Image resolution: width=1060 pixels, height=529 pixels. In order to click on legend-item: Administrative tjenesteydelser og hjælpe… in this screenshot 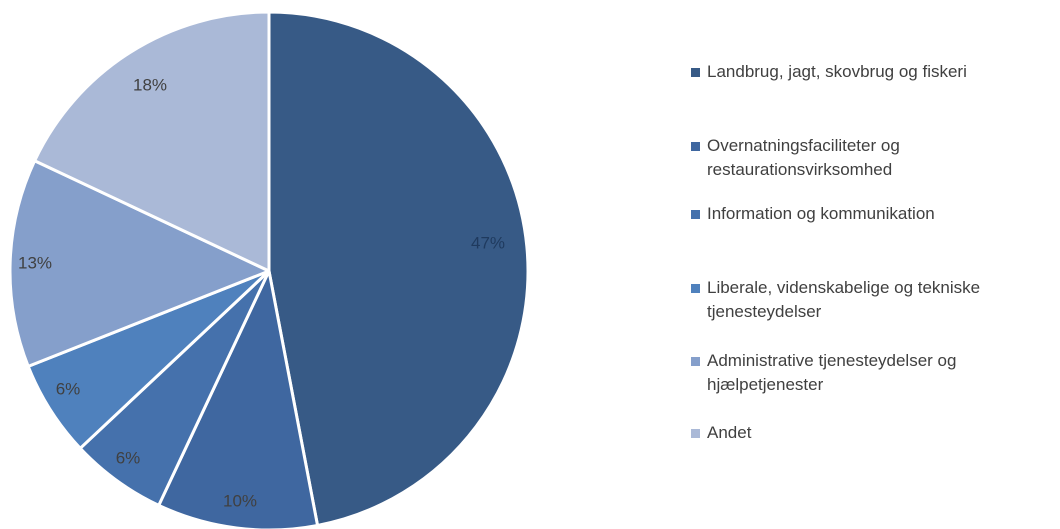, I will do `click(875, 373)`.